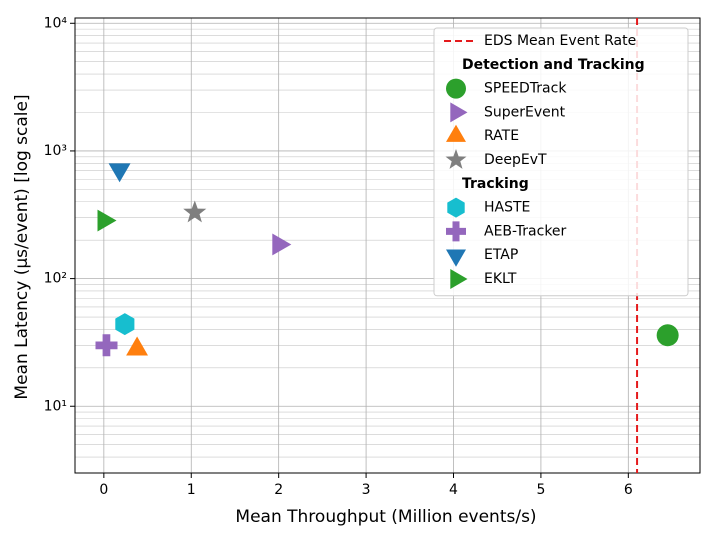  What do you see at coordinates (103, 490) in the screenshot?
I see `x-tick-label: 0` at bounding box center [103, 490].